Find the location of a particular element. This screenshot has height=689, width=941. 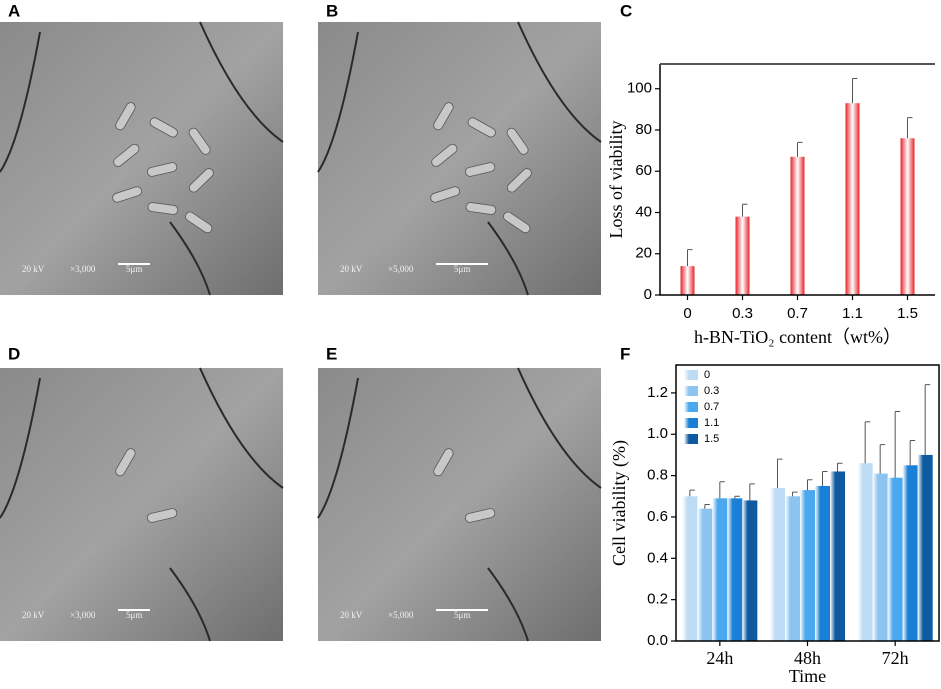

x-tick-label: 24h is located at coordinates (719, 658).